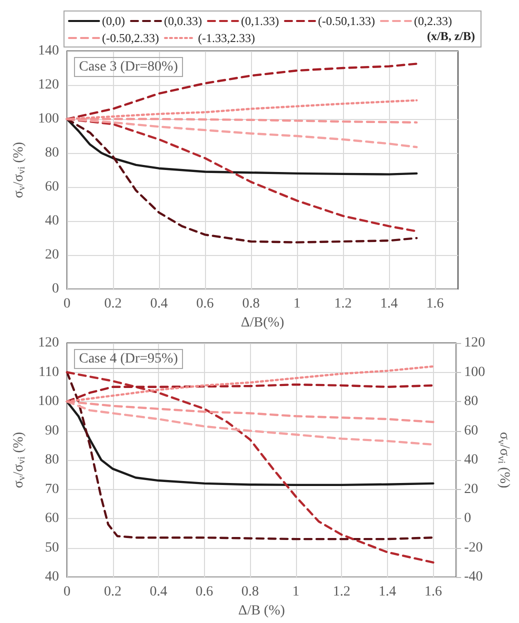  I want to click on y-tick-label: 0, so click(55, 289).